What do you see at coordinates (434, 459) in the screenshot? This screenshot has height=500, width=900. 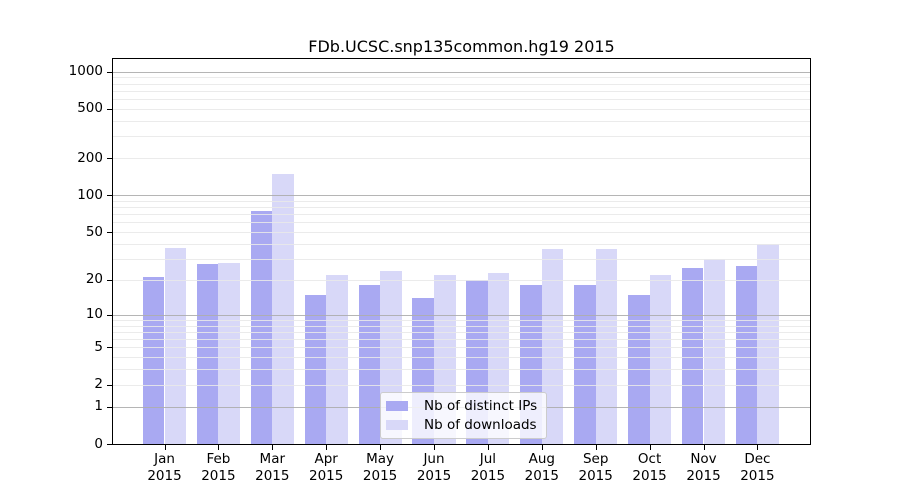 I see `x-tick-month: Jun` at bounding box center [434, 459].